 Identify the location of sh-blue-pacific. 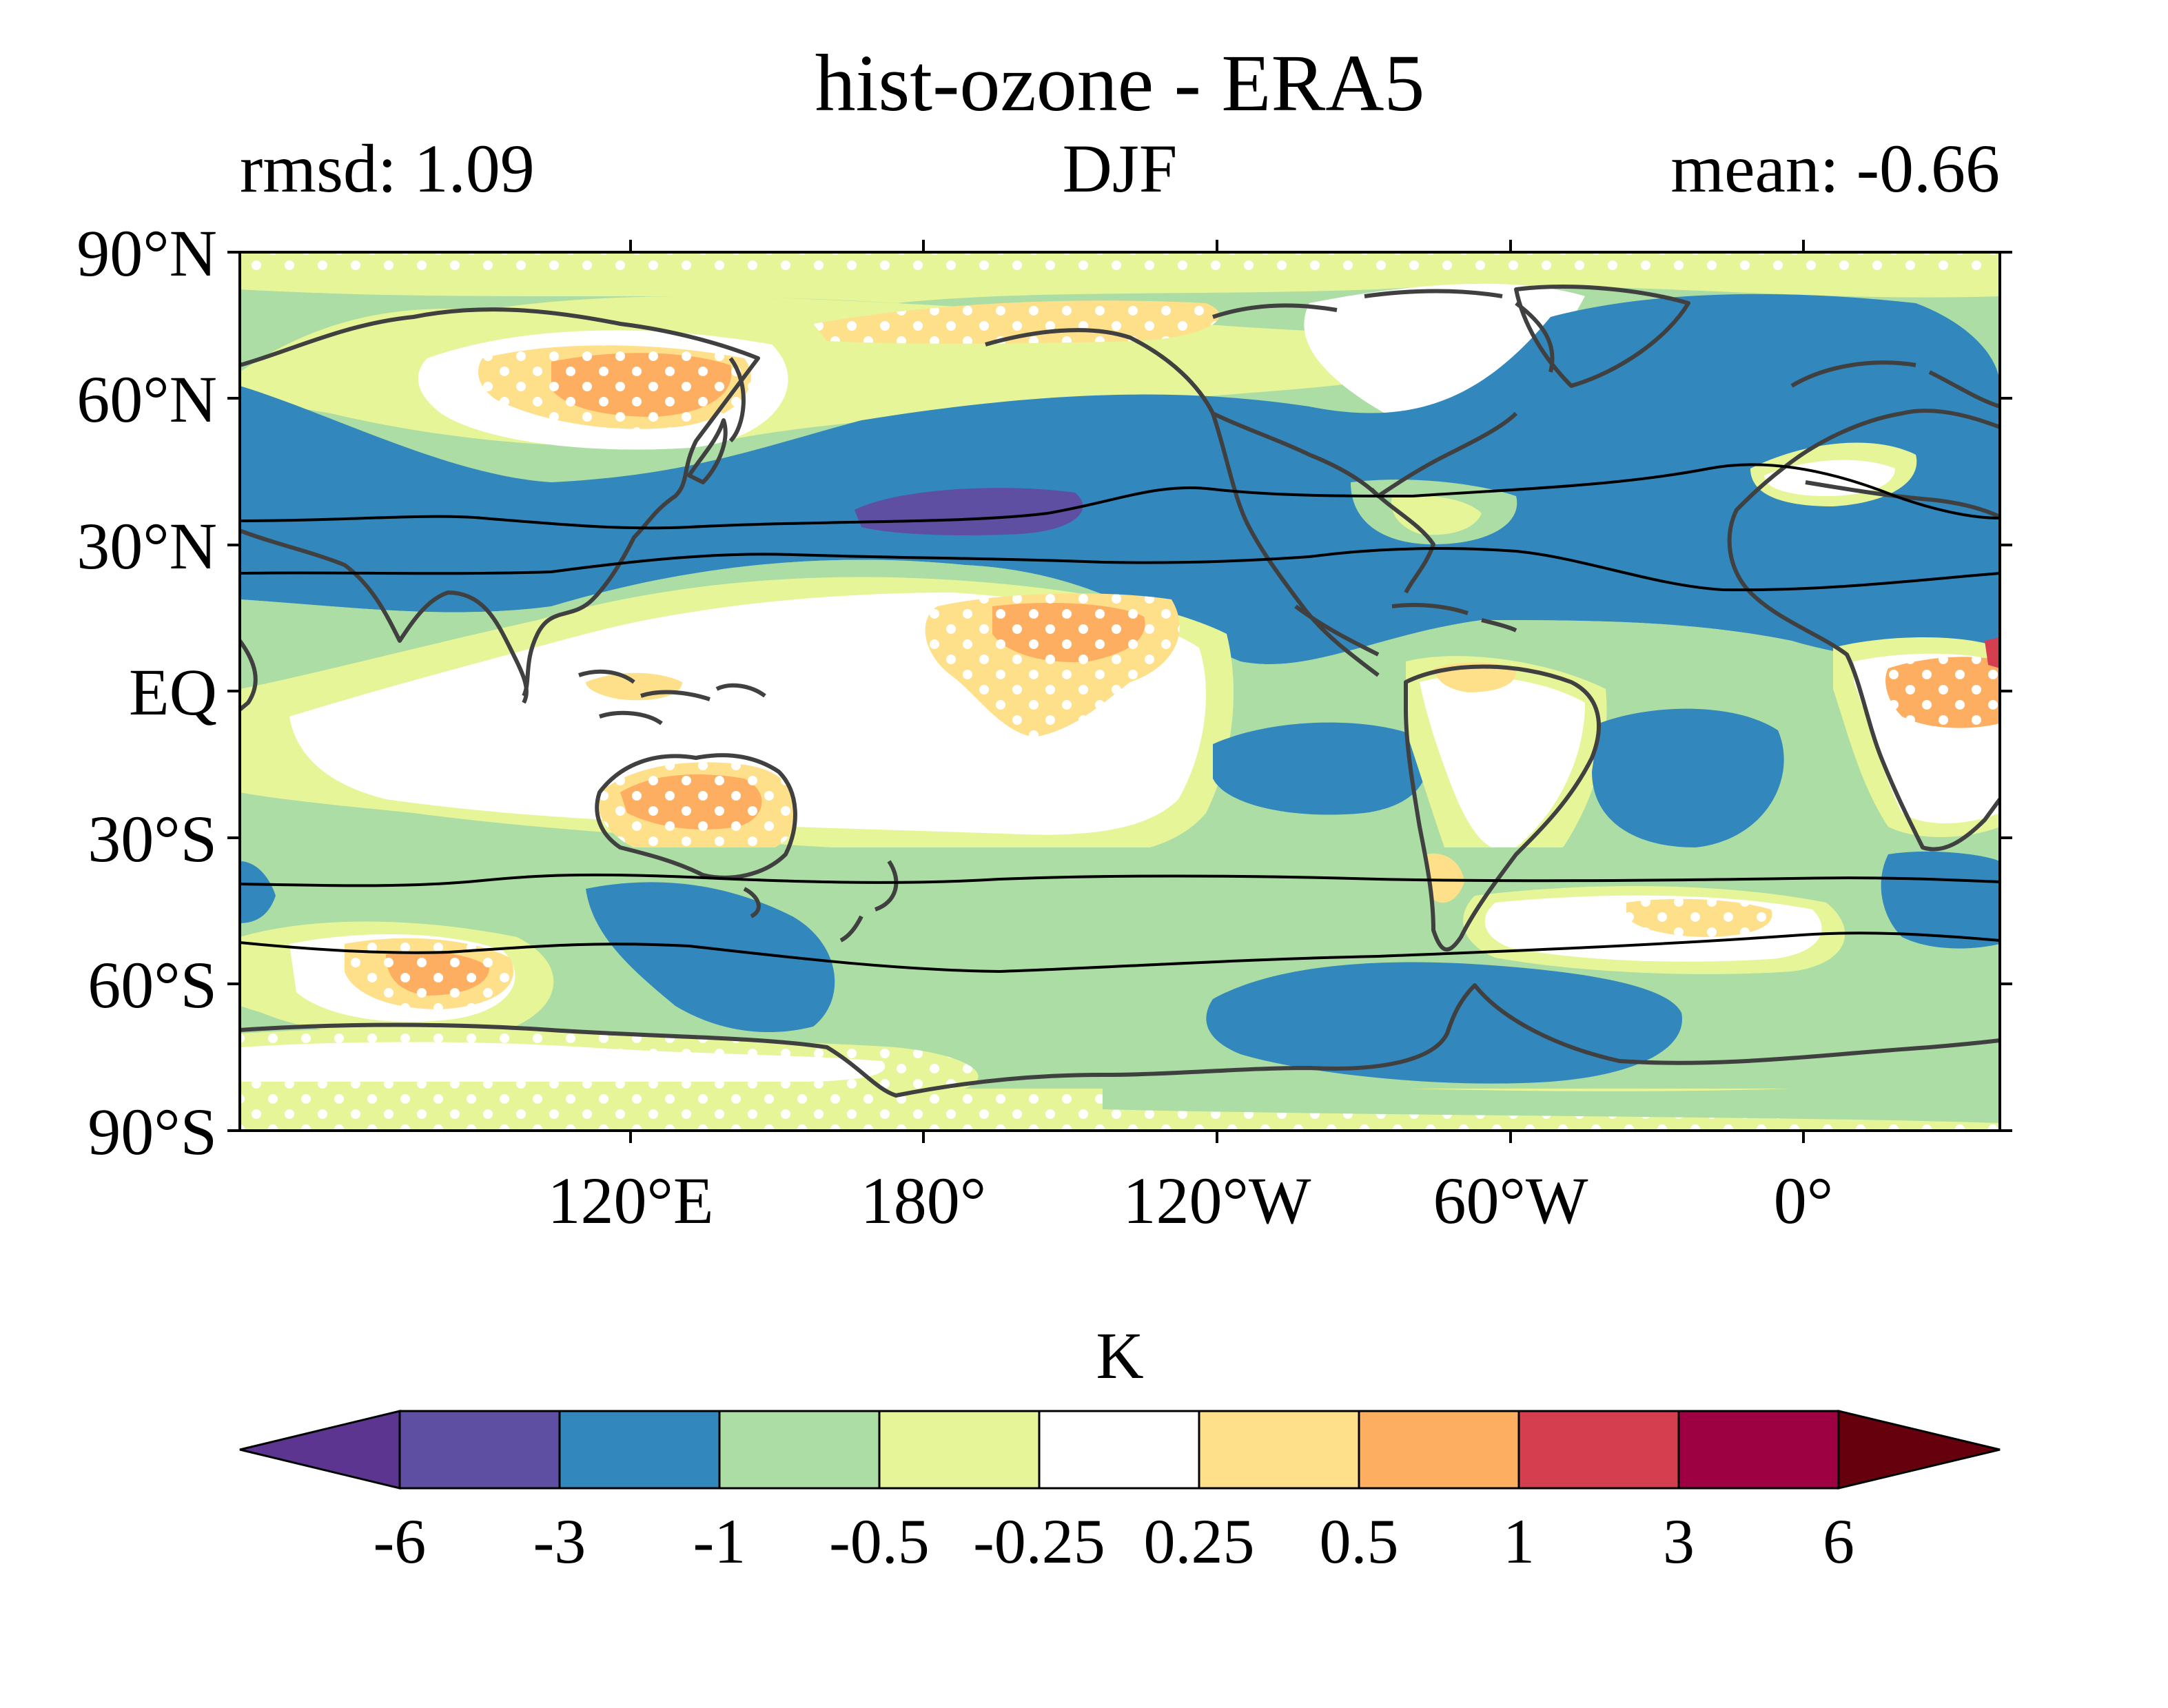
(710, 958).